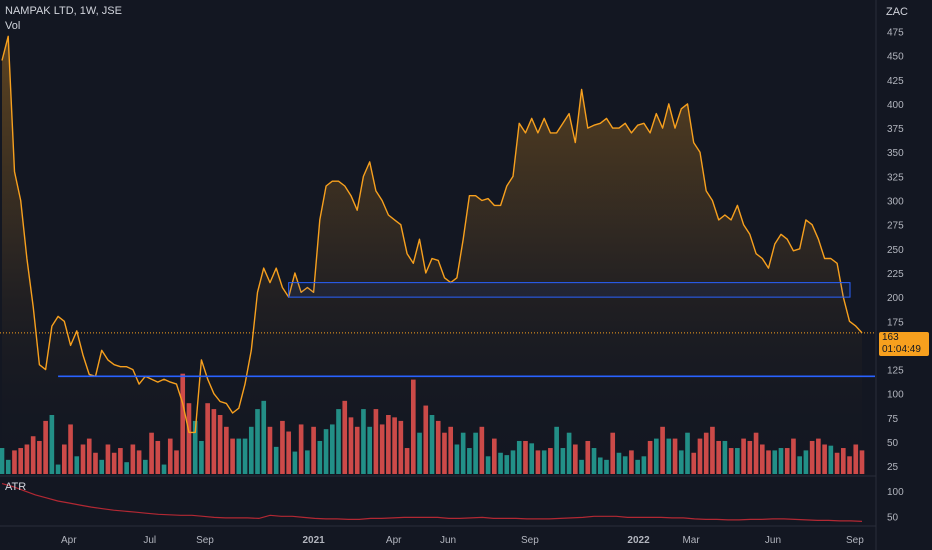 Image resolution: width=932 pixels, height=550 pixels. Describe the element at coordinates (895, 57) in the screenshot. I see `price-tick-label: 450` at that location.